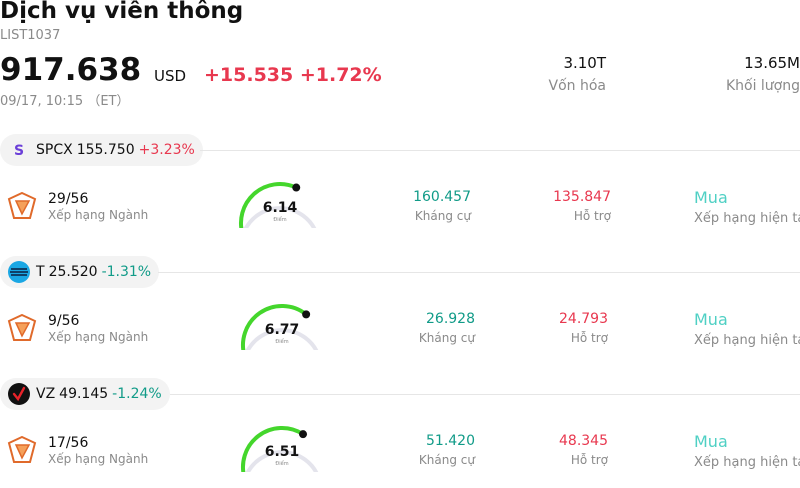  I want to click on index-price: 917.638, so click(71, 70).